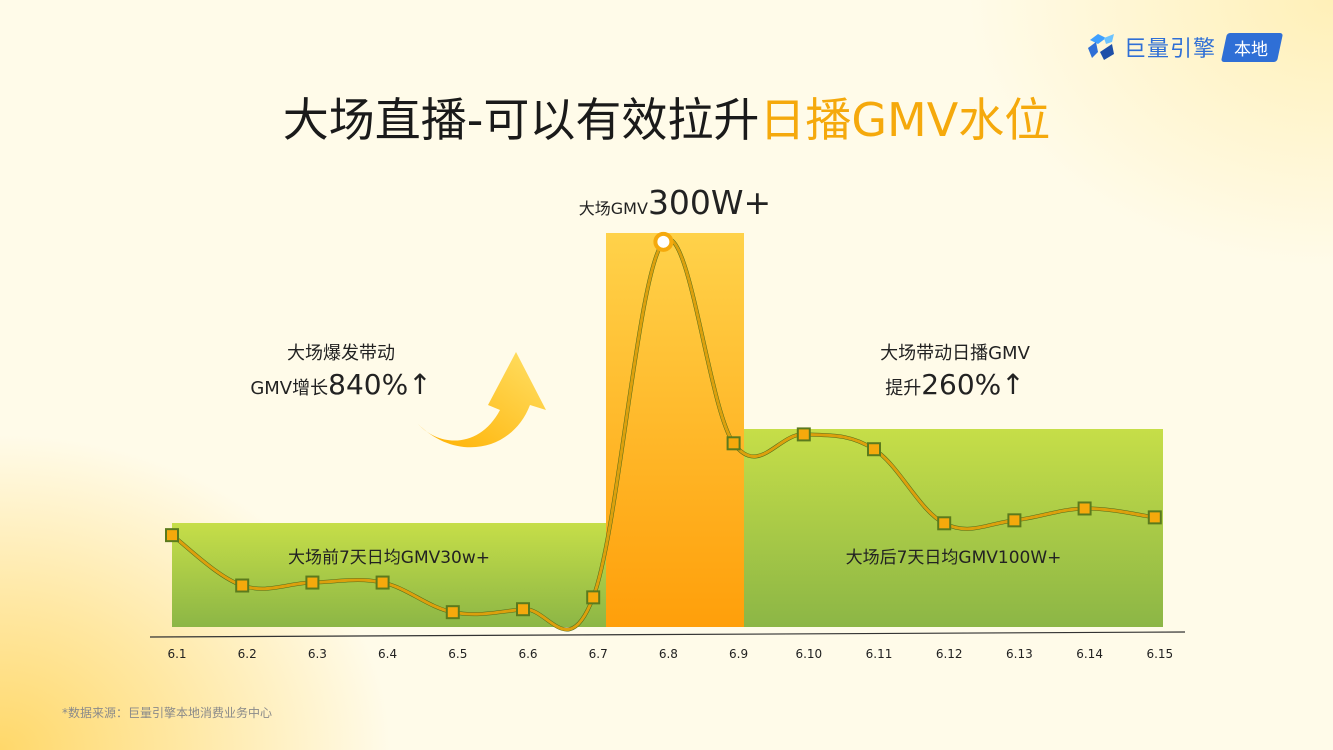 The height and width of the screenshot is (750, 1333). I want to click on page-title: 大场直播-可以有效拉升日播GMV水位, so click(666, 117).